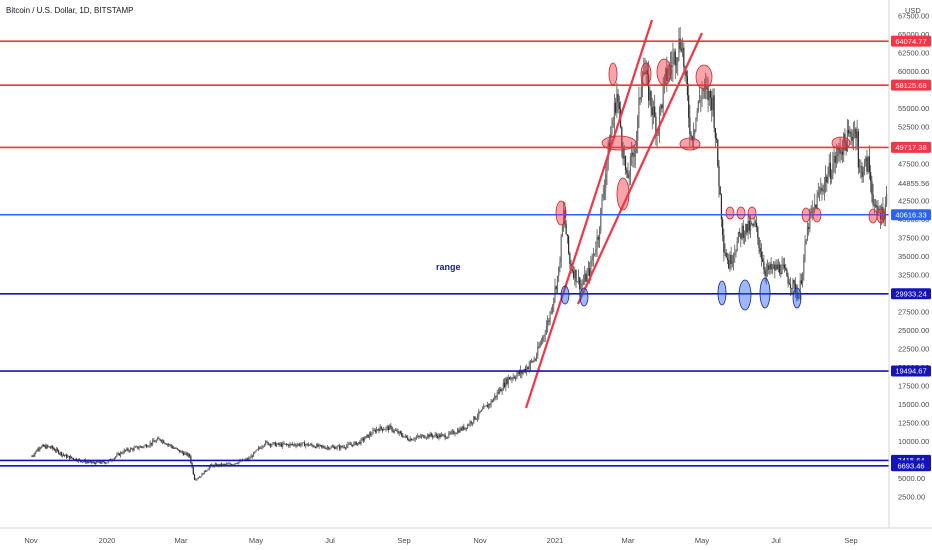 The width and height of the screenshot is (932, 550). What do you see at coordinates (913, 16) in the screenshot?
I see `y-tick-label: 67500.00` at bounding box center [913, 16].